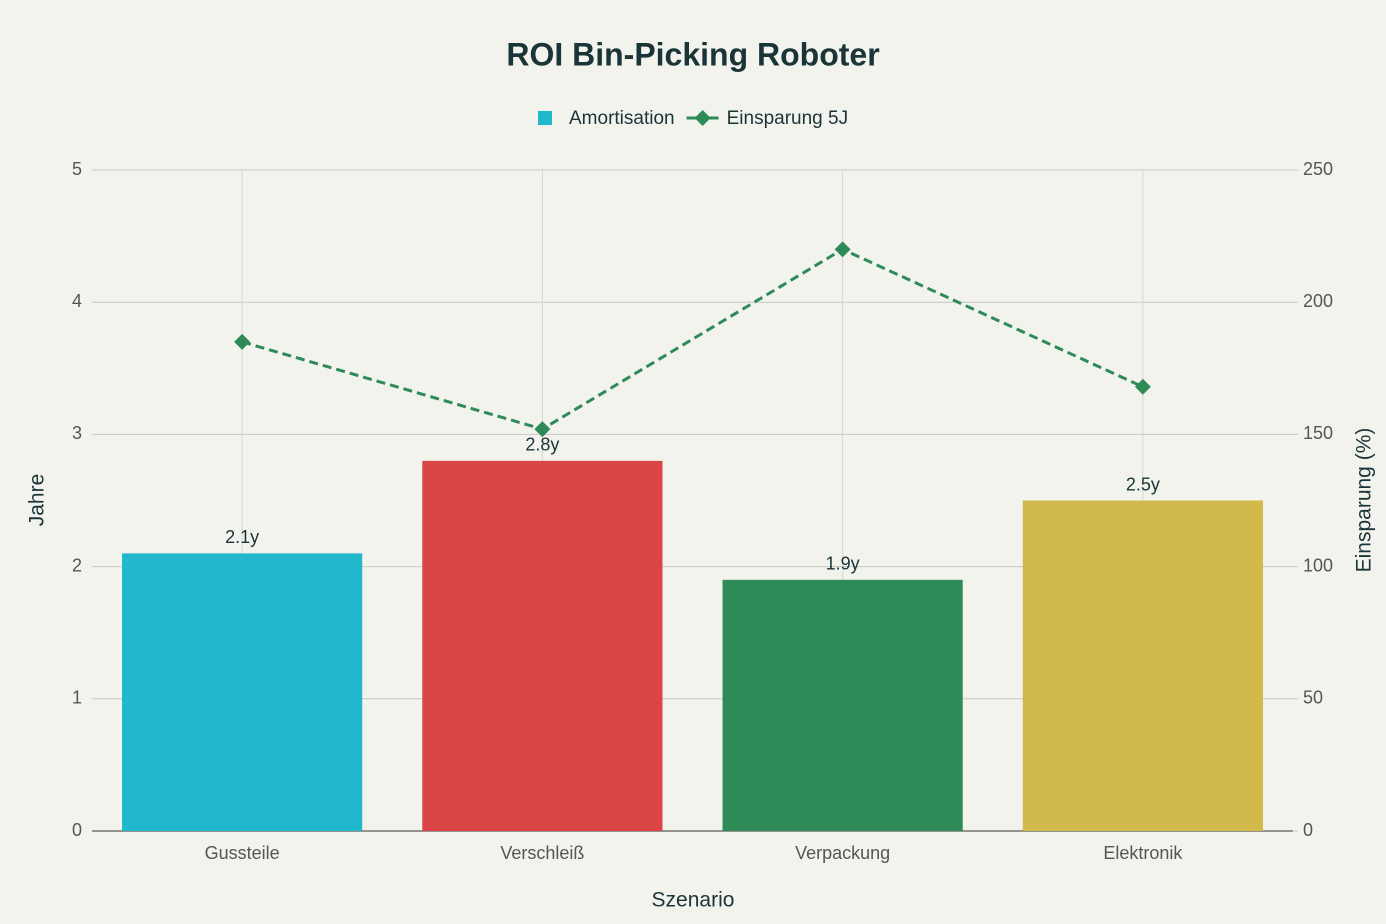 This screenshot has width=1386, height=924. I want to click on y2-tick-label: 100, so click(1318, 565).